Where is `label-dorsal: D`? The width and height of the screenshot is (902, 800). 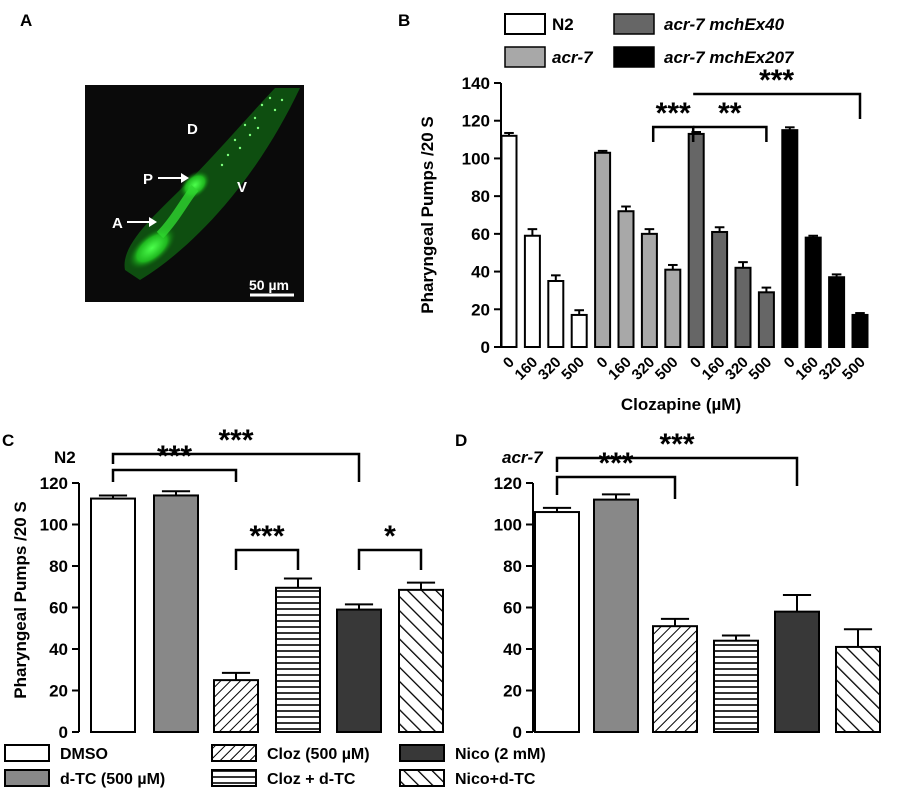 label-dorsal: D is located at coordinates (192, 129).